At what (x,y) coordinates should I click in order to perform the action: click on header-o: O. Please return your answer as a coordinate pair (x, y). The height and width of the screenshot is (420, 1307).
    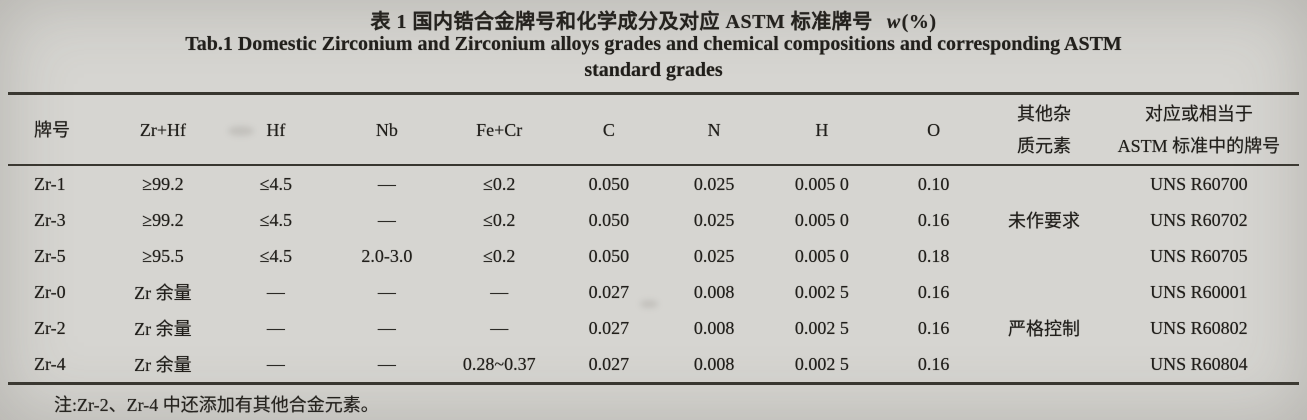
    Looking at the image, I should click on (934, 129).